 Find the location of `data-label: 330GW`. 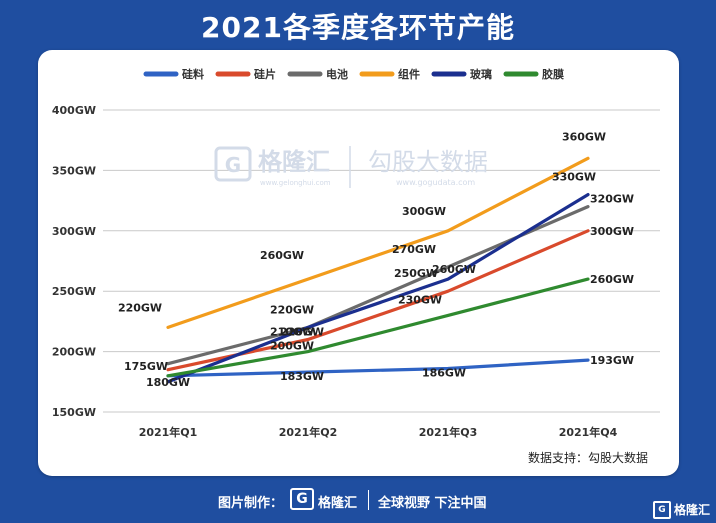

data-label: 330GW is located at coordinates (574, 177).